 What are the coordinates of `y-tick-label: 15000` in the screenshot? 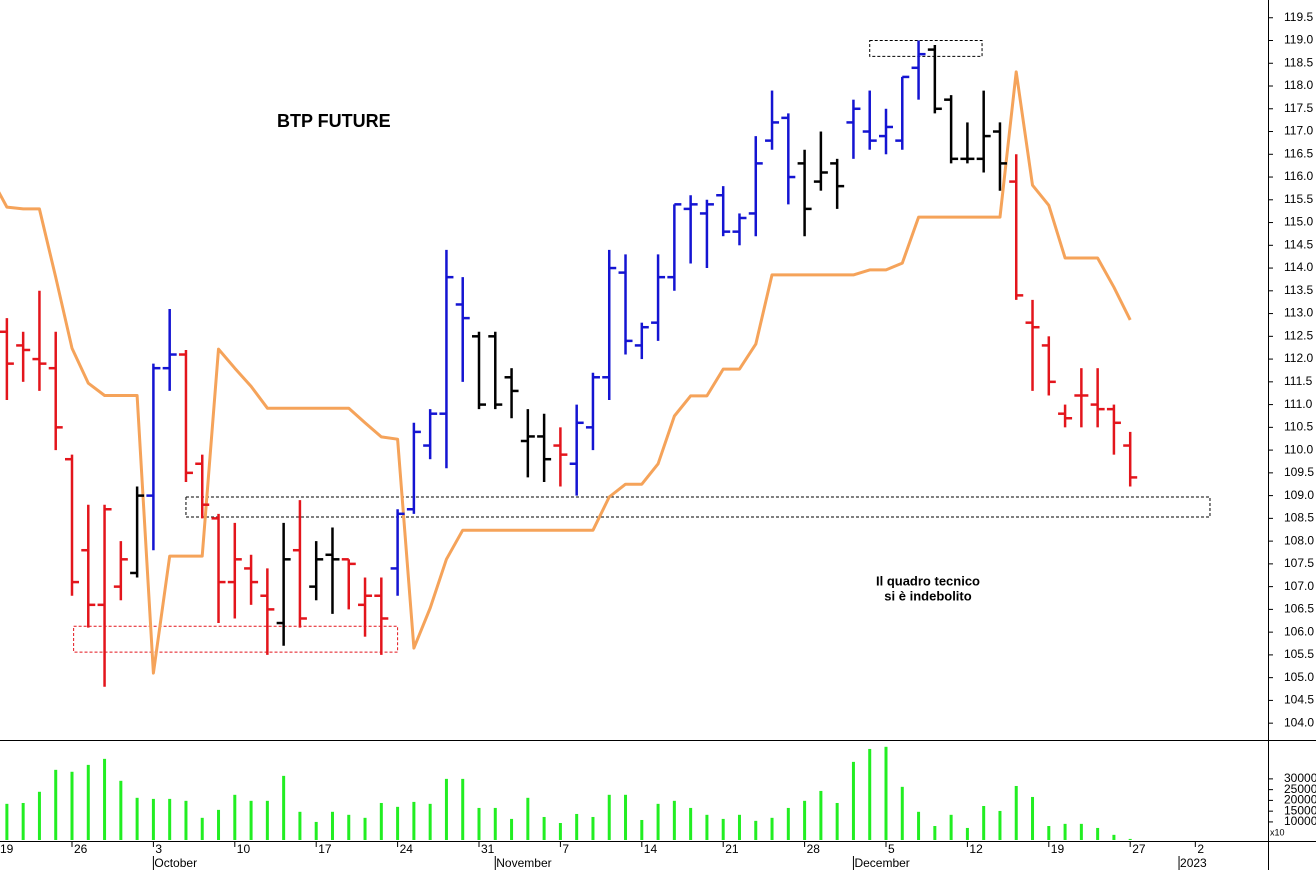 It's located at (1300, 810).